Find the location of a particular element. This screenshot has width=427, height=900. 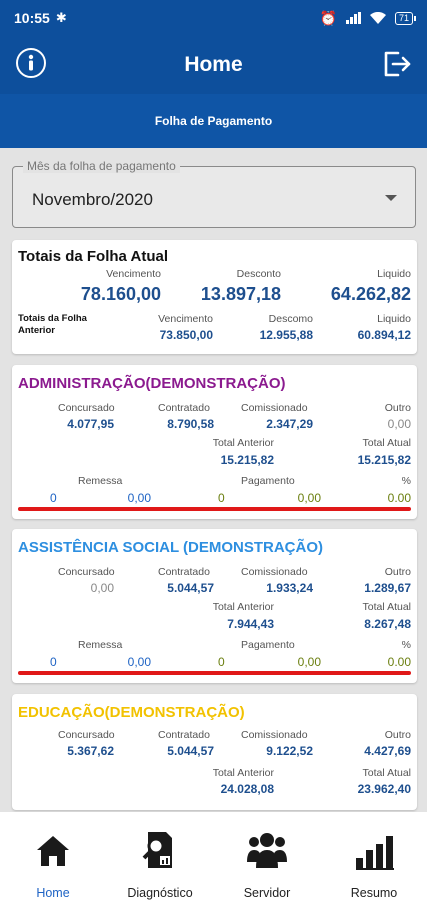

prev-desconto-value: 12.955,88 is located at coordinates (286, 335).